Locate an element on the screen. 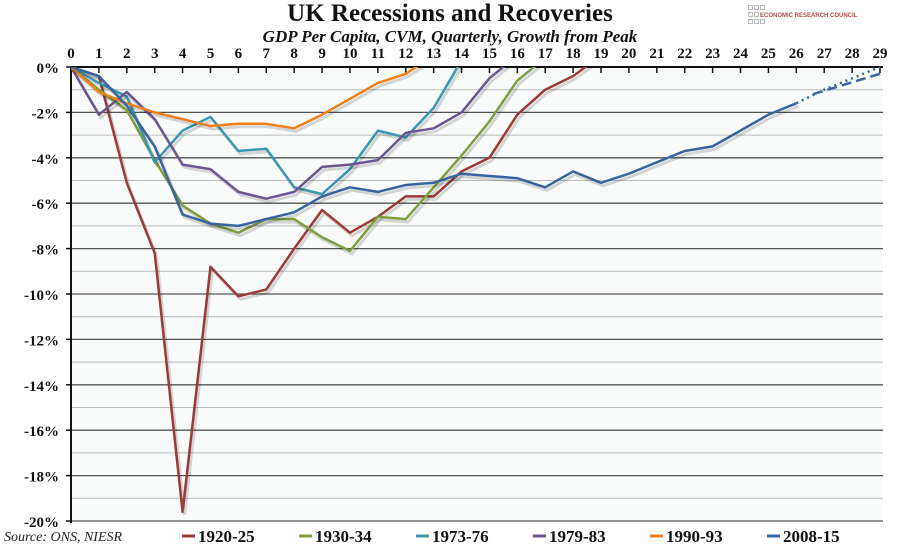  x-tick-label: 28 is located at coordinates (852, 54).